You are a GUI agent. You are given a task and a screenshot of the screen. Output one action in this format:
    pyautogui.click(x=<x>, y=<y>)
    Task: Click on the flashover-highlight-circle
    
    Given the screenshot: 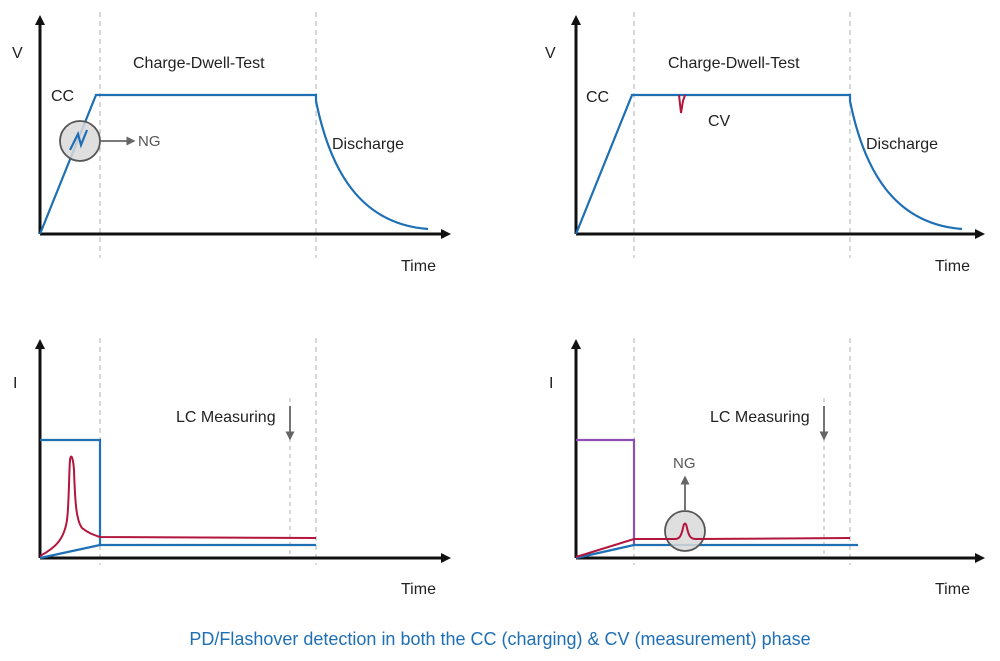 What is the action you would take?
    pyautogui.click(x=685, y=531)
    